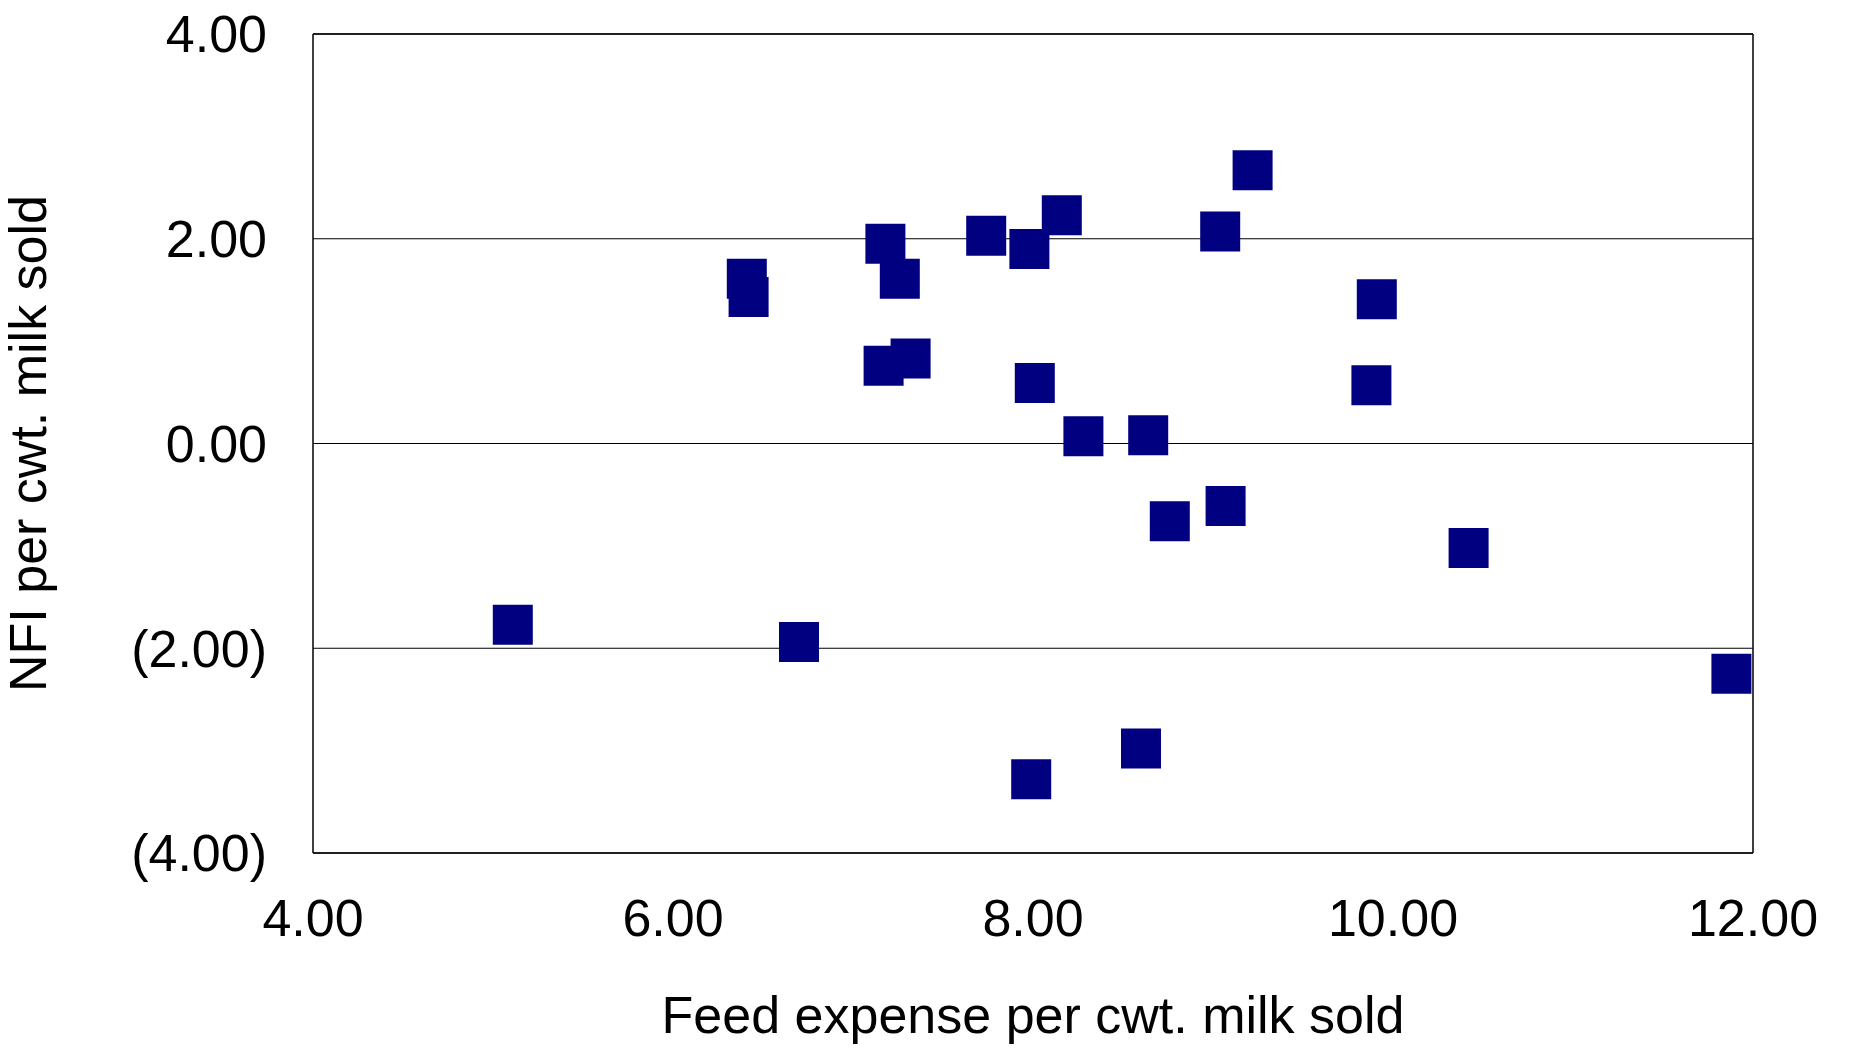 The height and width of the screenshot is (1063, 1852). I want to click on x-tick-label: 4.00, so click(313, 917).